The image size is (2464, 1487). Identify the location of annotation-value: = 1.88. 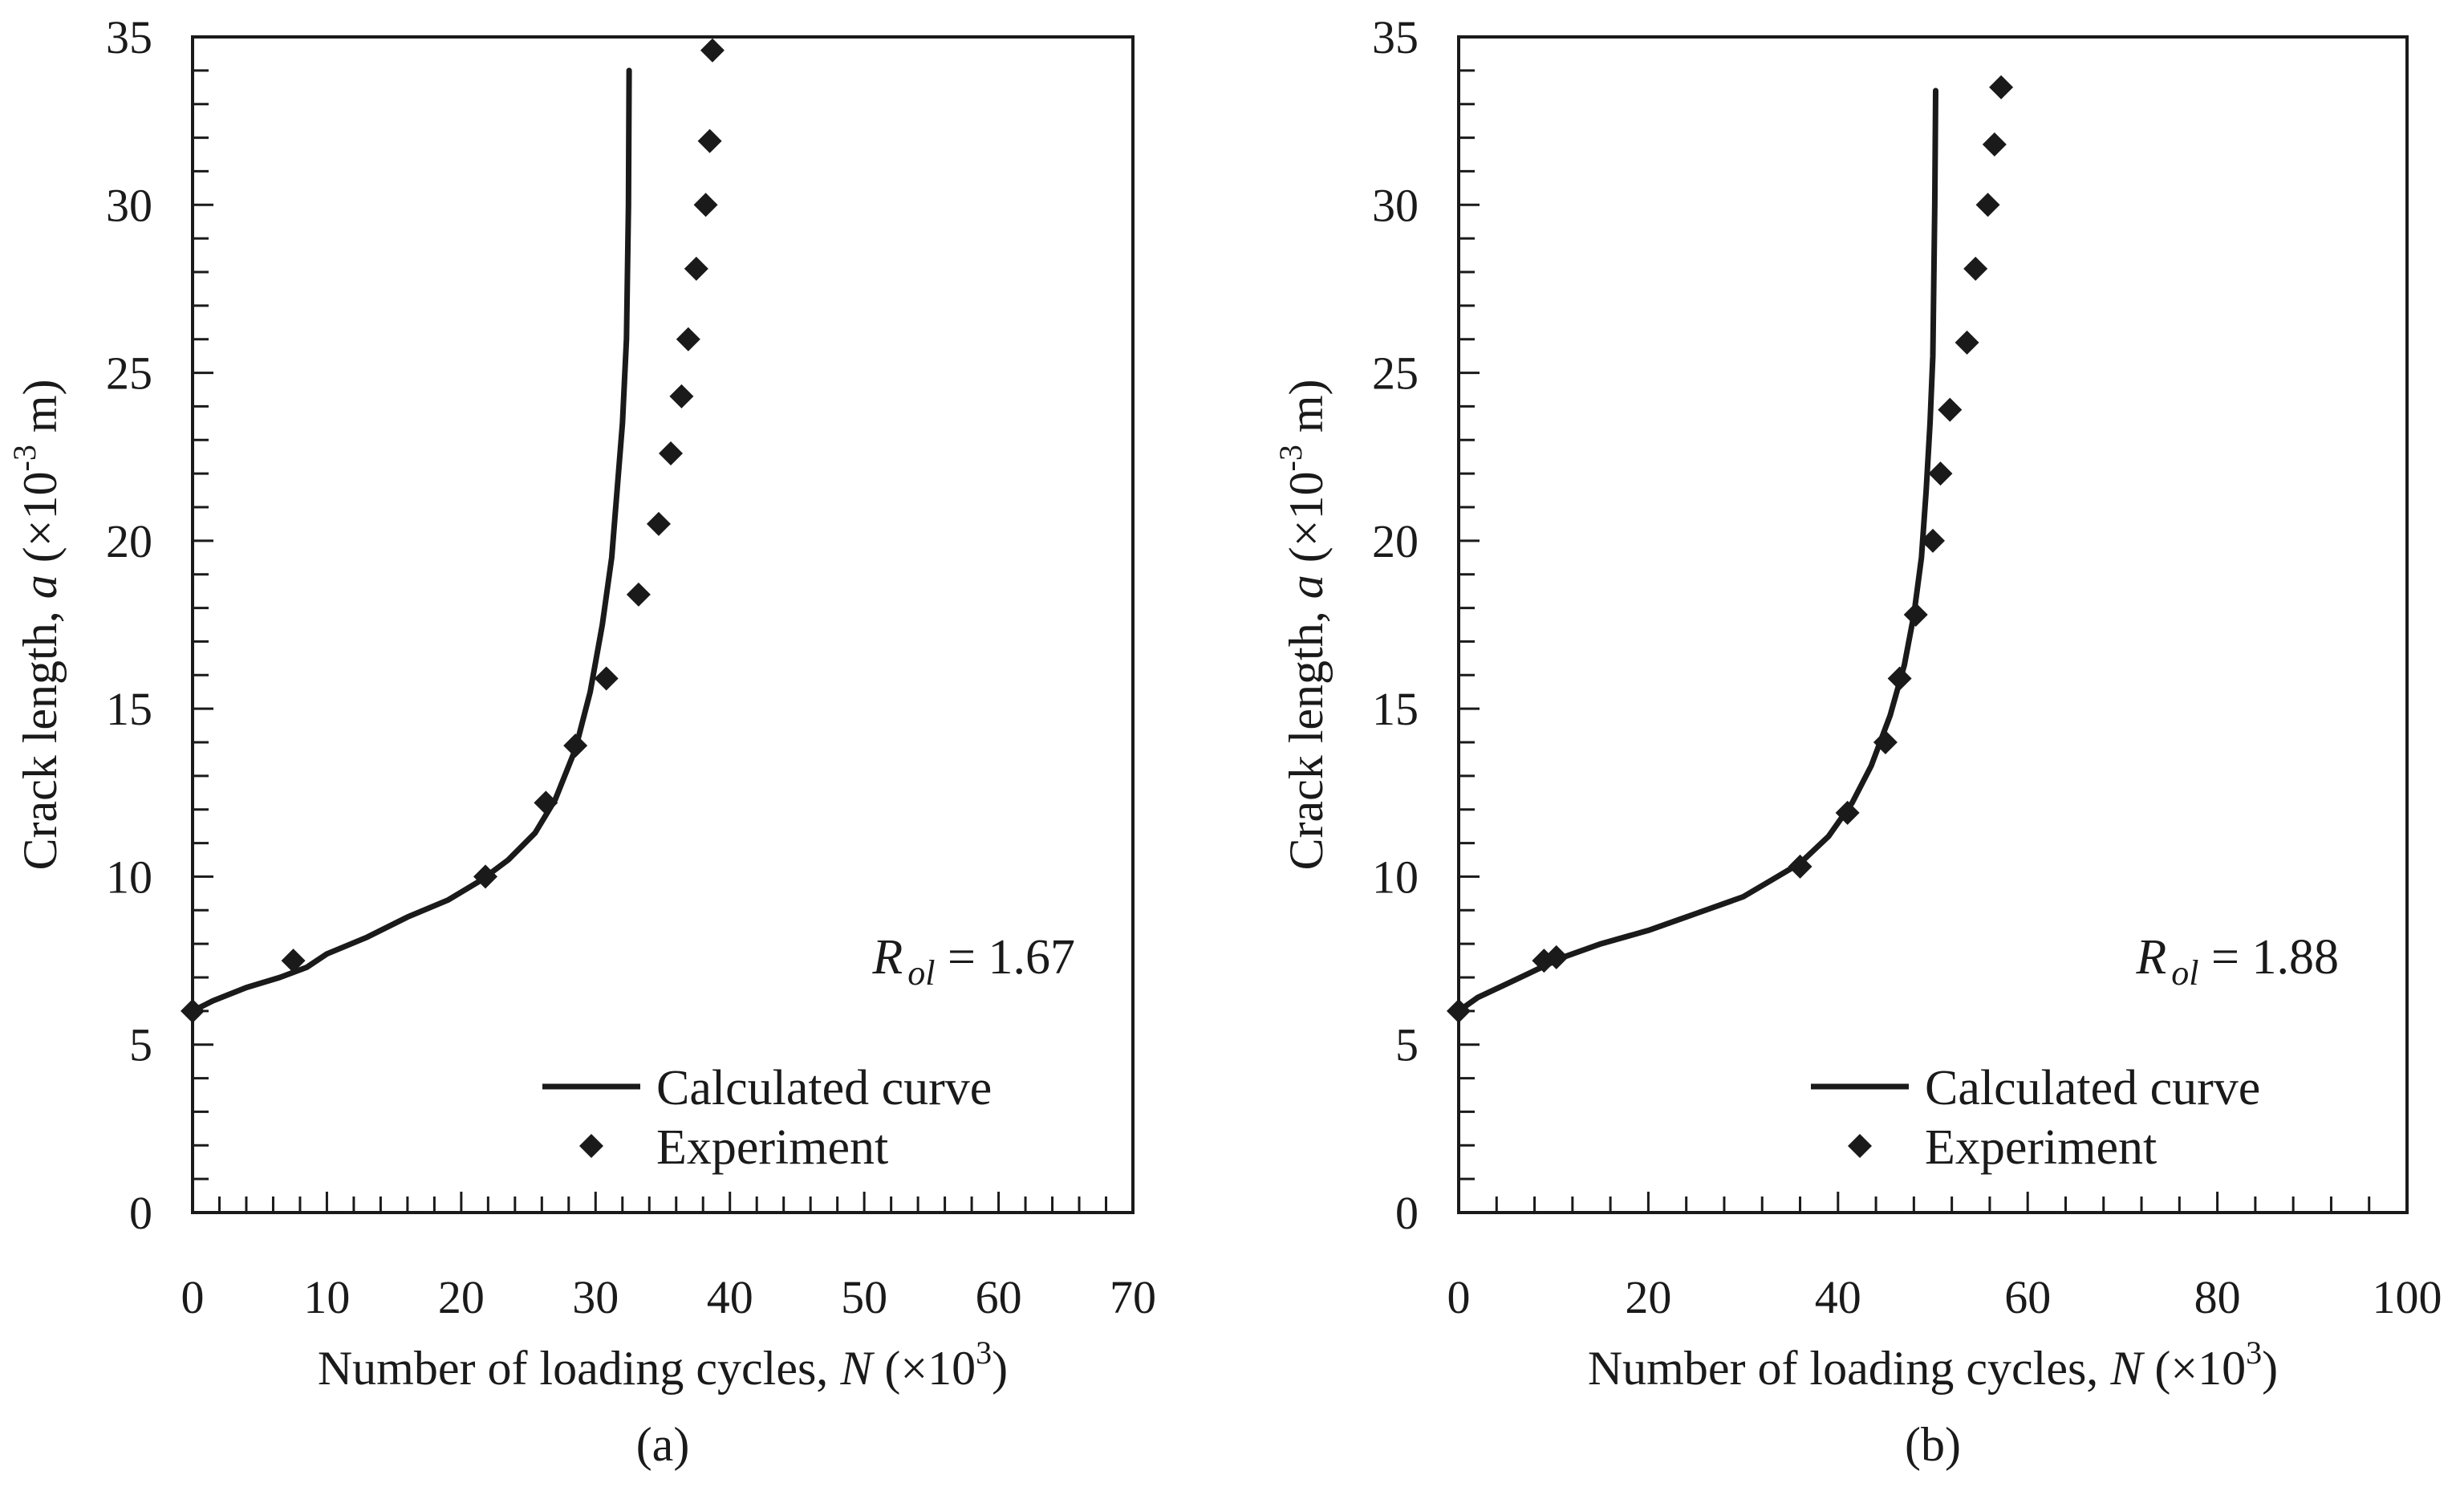
(2269, 958).